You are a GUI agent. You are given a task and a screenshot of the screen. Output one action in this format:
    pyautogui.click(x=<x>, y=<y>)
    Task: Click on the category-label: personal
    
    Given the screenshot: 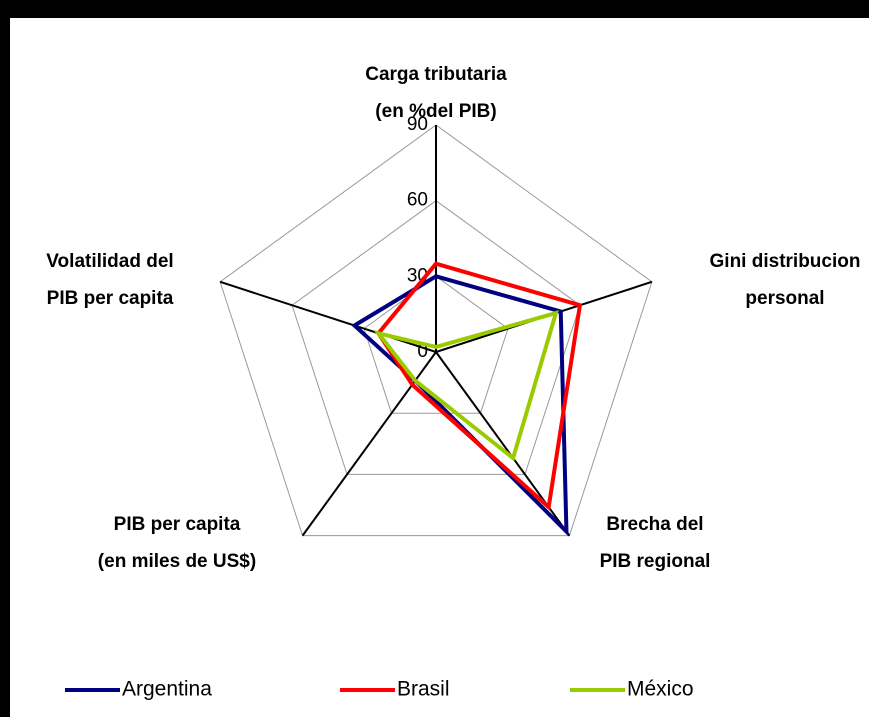 What is the action you would take?
    pyautogui.click(x=784, y=298)
    